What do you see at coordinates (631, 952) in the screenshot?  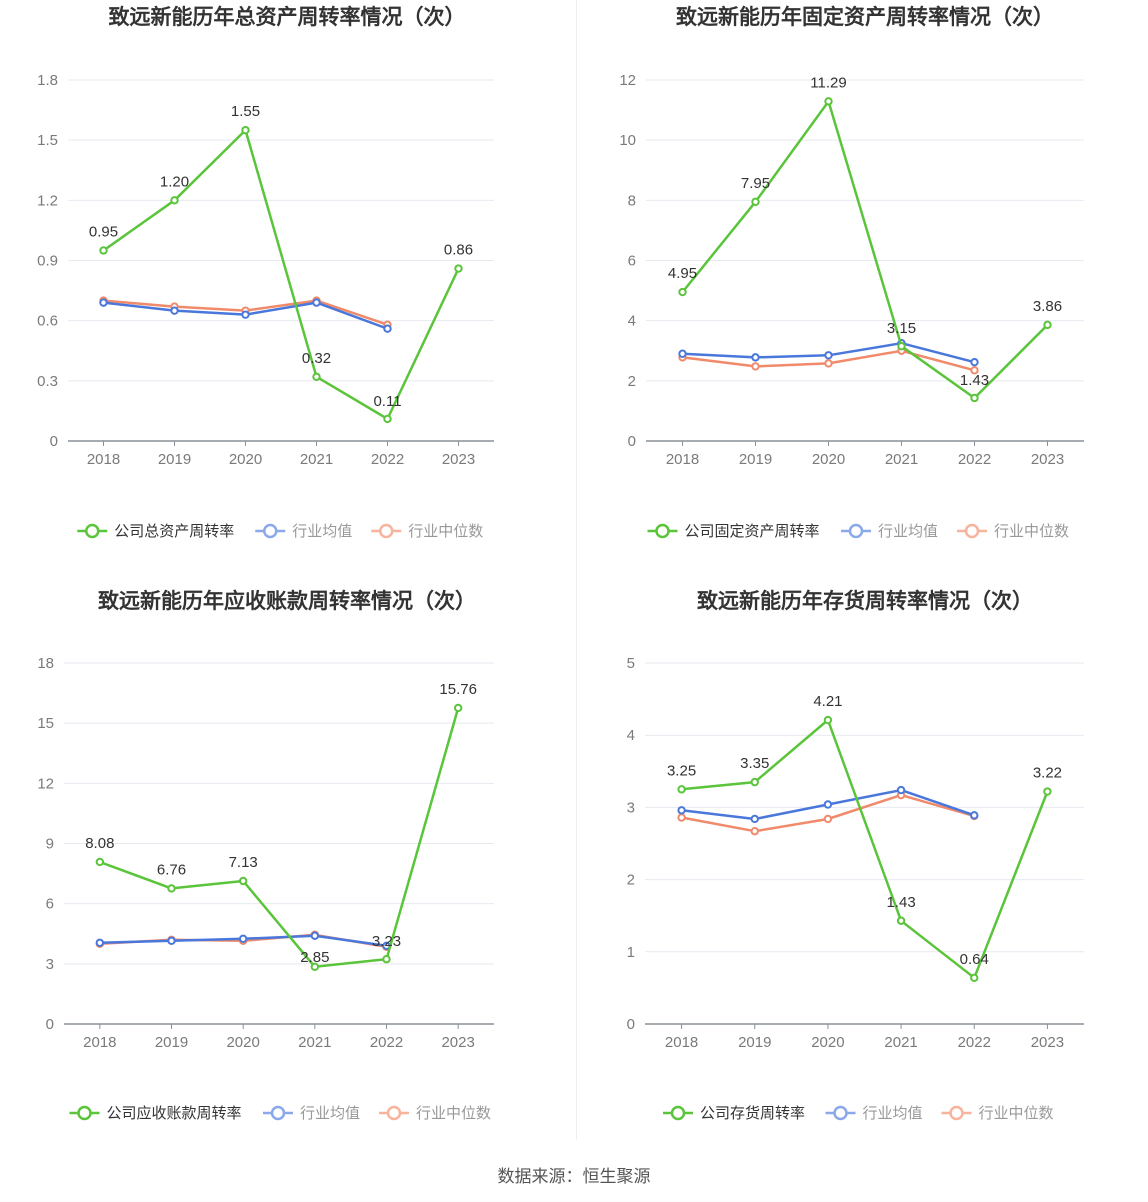 I see `y-tick-label: 1` at bounding box center [631, 952].